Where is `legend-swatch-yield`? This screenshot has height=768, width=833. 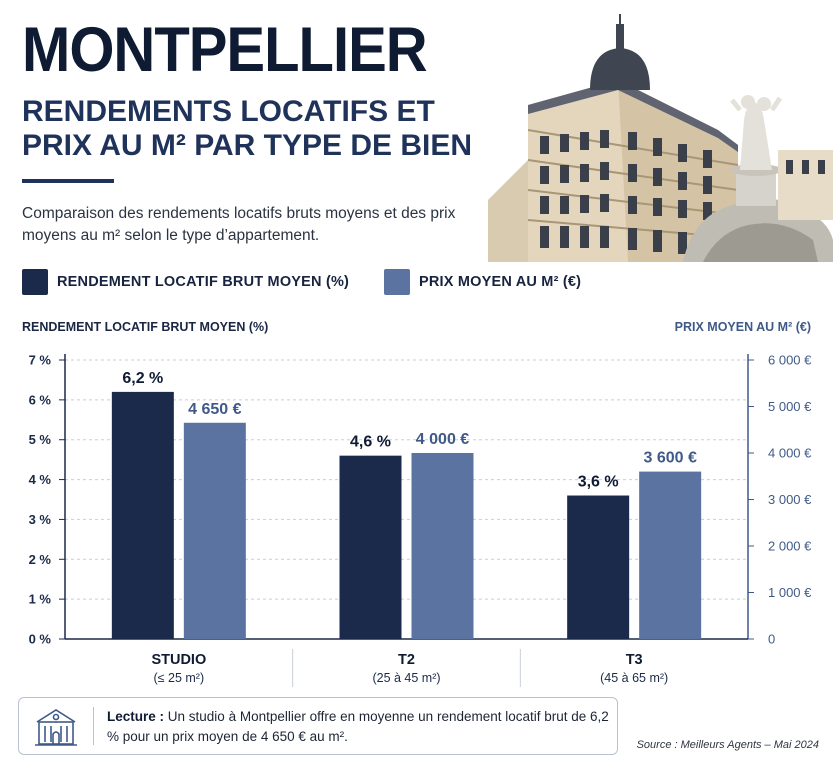
legend-swatch-yield is located at coordinates (35, 282).